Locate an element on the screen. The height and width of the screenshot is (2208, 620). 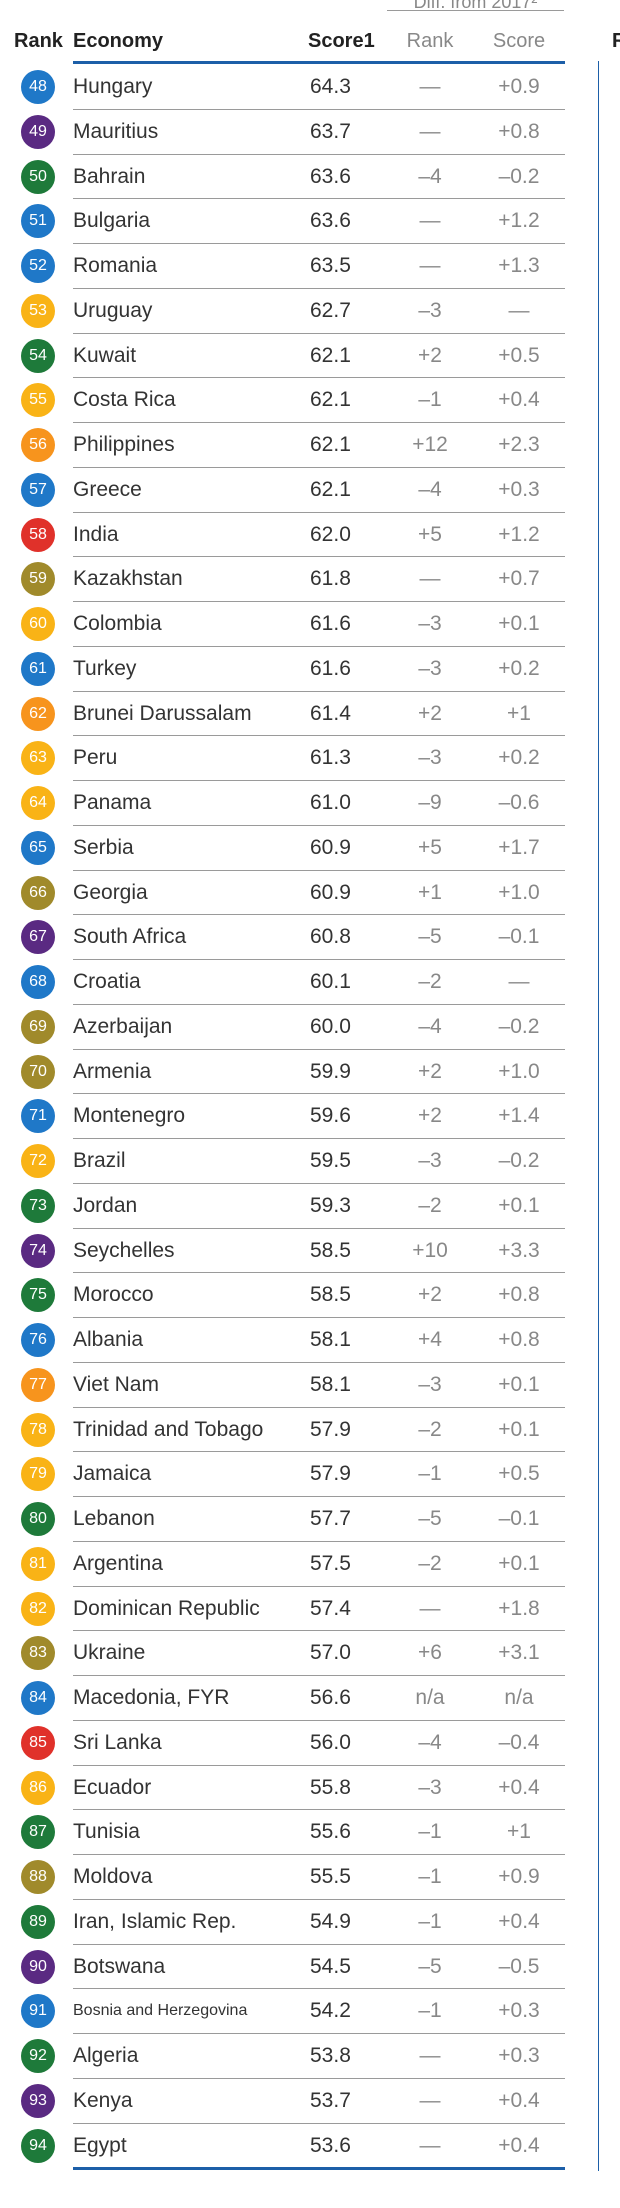
diff-score: +0.1 is located at coordinates (519, 1429).